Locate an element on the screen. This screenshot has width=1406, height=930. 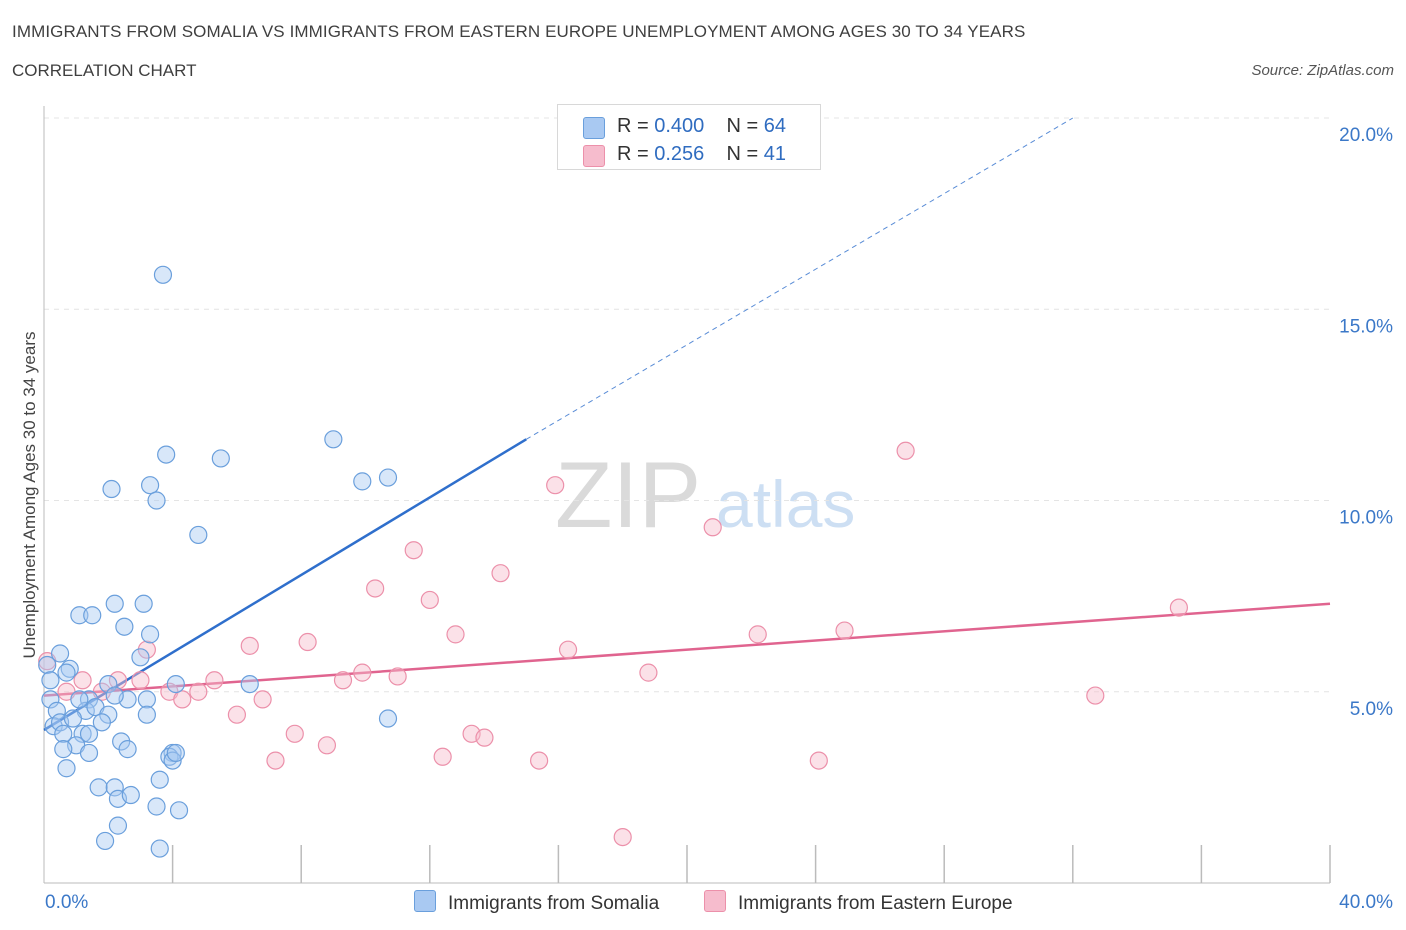
y-tick-label: 15.0% is located at coordinates (1366, 326).